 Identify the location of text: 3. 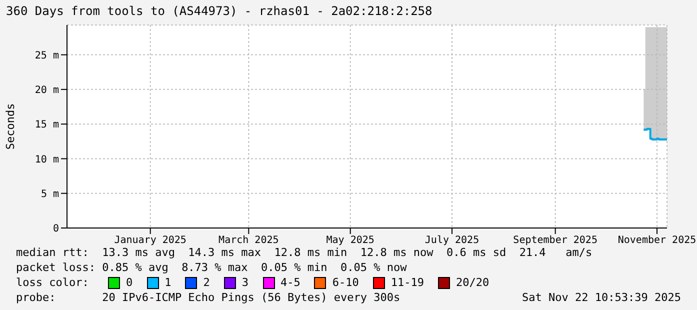
(245, 282).